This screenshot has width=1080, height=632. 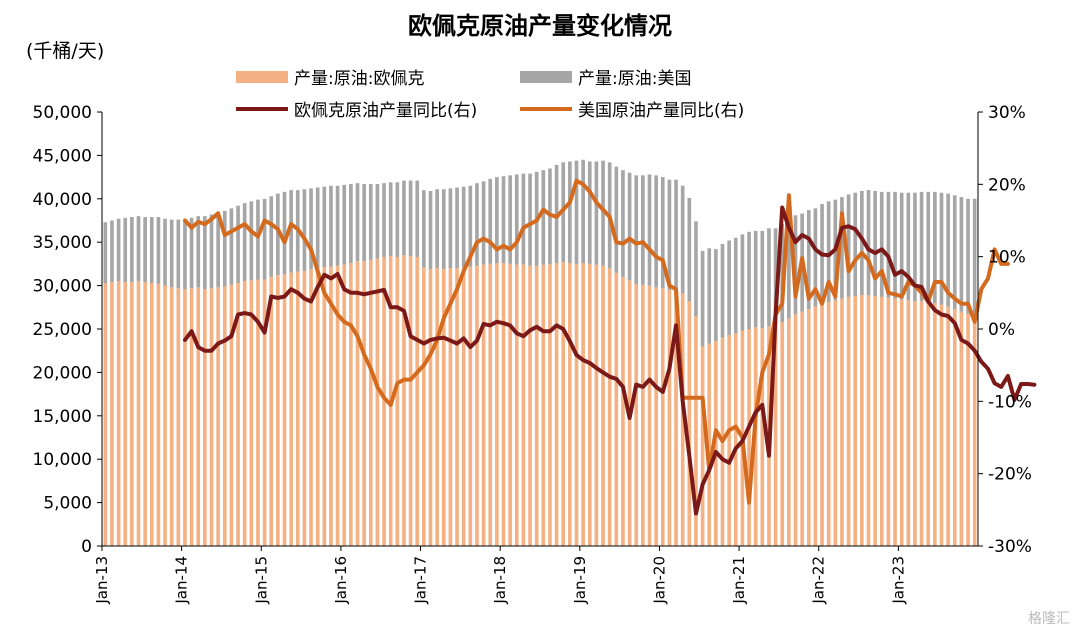 I want to click on left-tick-label: 45,000, so click(x=62, y=156).